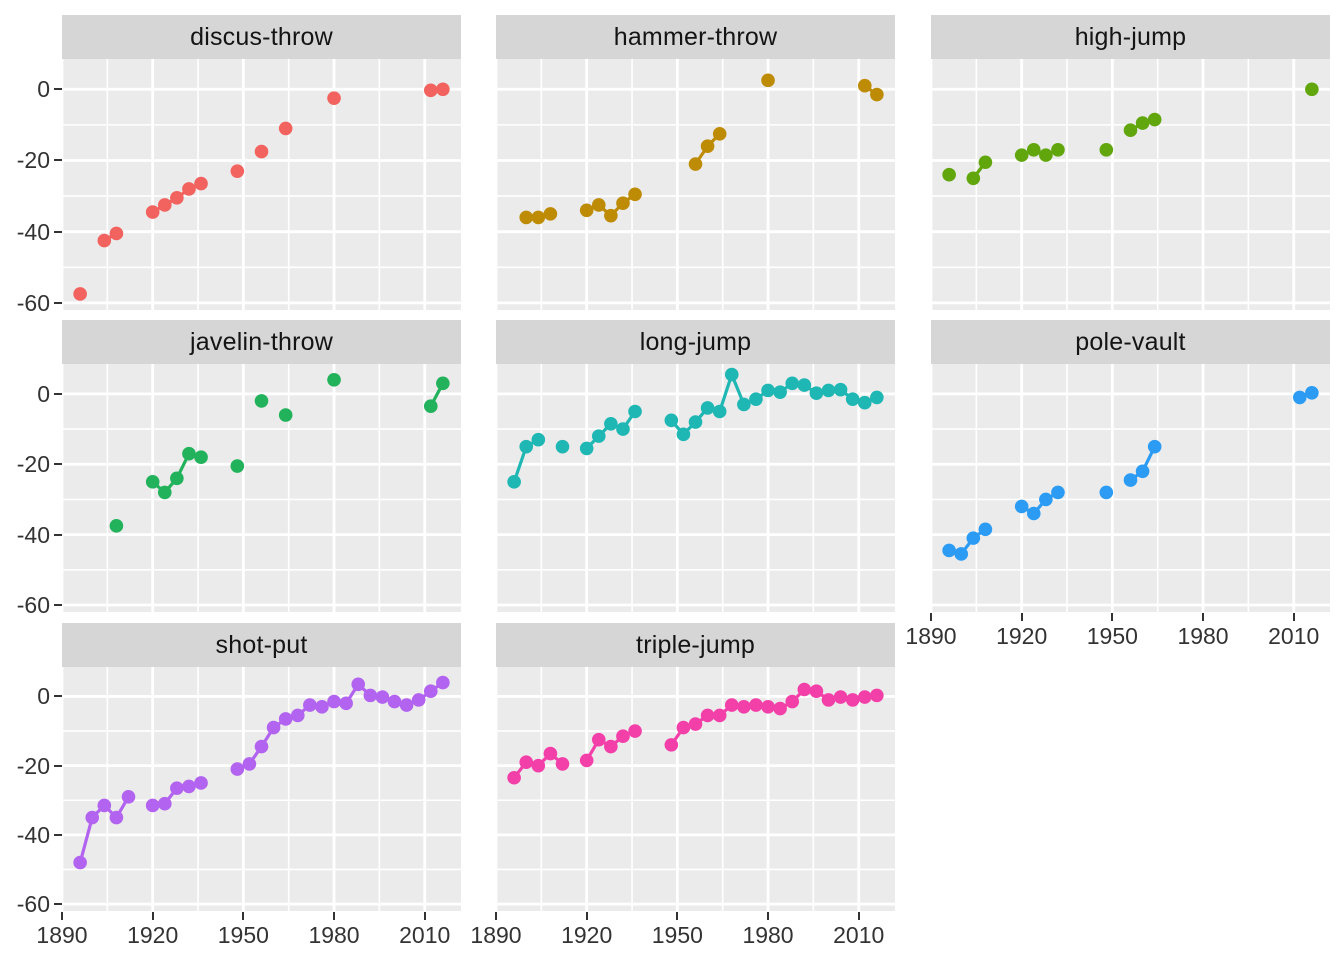  I want to click on facet-triple-jump: triple-jump, so click(695, 767).